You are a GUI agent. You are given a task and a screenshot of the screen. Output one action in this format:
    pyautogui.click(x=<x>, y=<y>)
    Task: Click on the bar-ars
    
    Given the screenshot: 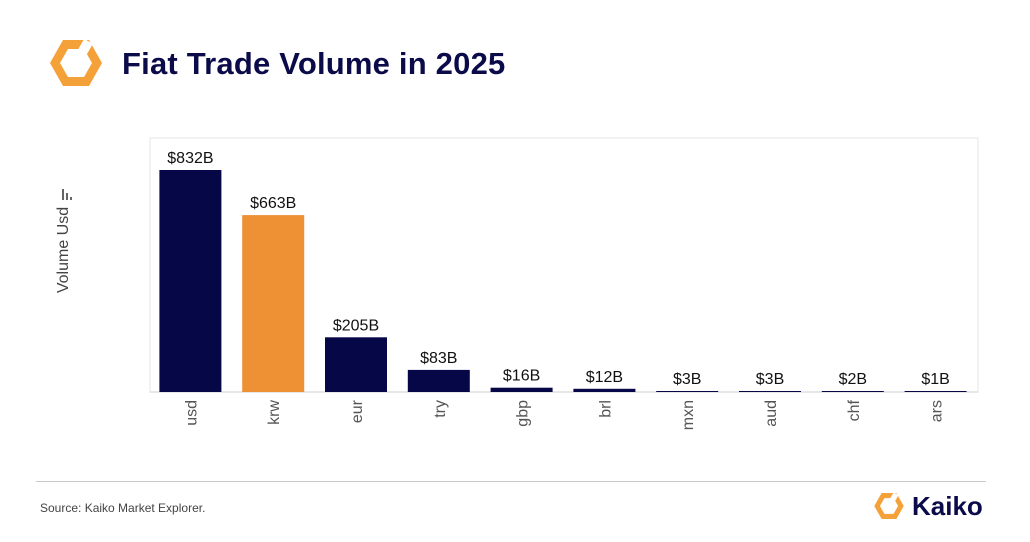 What is the action you would take?
    pyautogui.click(x=935, y=391)
    